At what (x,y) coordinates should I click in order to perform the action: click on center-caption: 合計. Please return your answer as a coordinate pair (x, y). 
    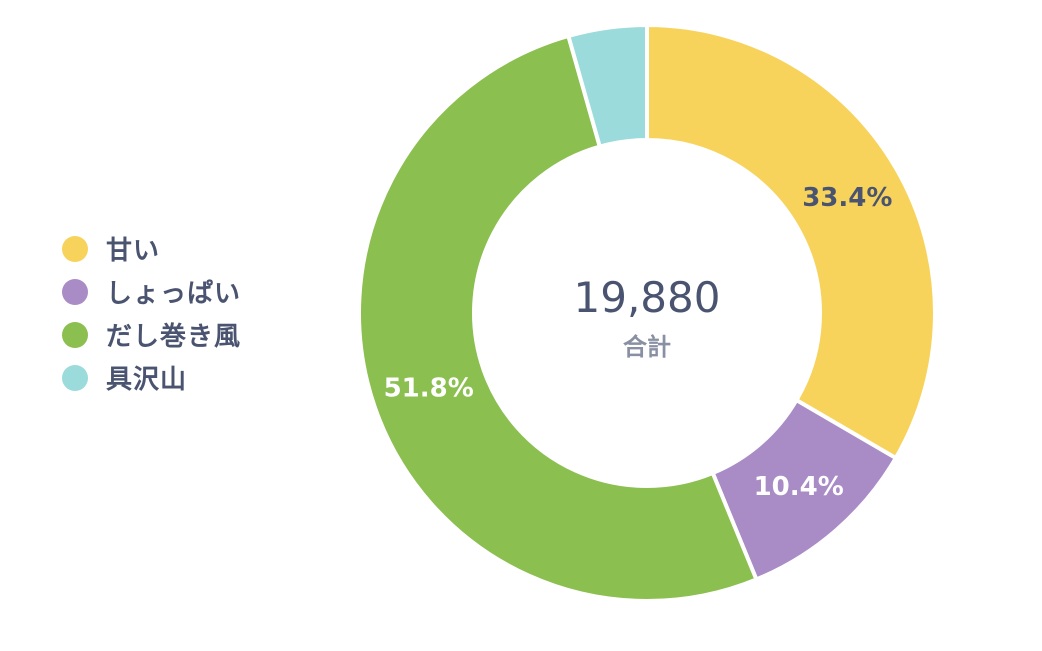
    Looking at the image, I should click on (647, 347).